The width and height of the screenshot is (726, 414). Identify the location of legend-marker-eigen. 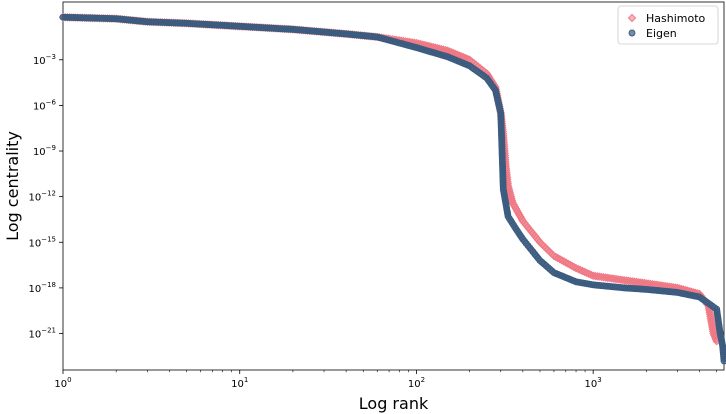
(632, 33).